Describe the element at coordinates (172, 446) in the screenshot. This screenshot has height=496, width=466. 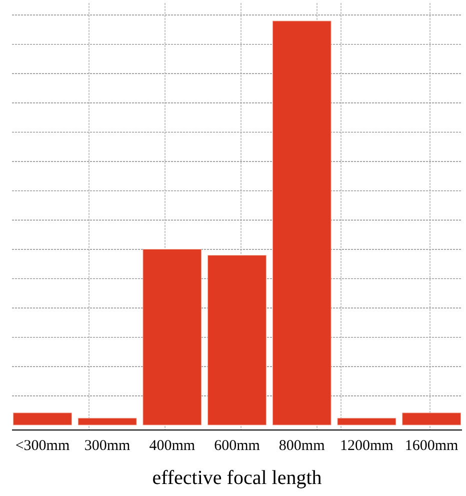
I see `x-tick-label: 400mm` at that location.